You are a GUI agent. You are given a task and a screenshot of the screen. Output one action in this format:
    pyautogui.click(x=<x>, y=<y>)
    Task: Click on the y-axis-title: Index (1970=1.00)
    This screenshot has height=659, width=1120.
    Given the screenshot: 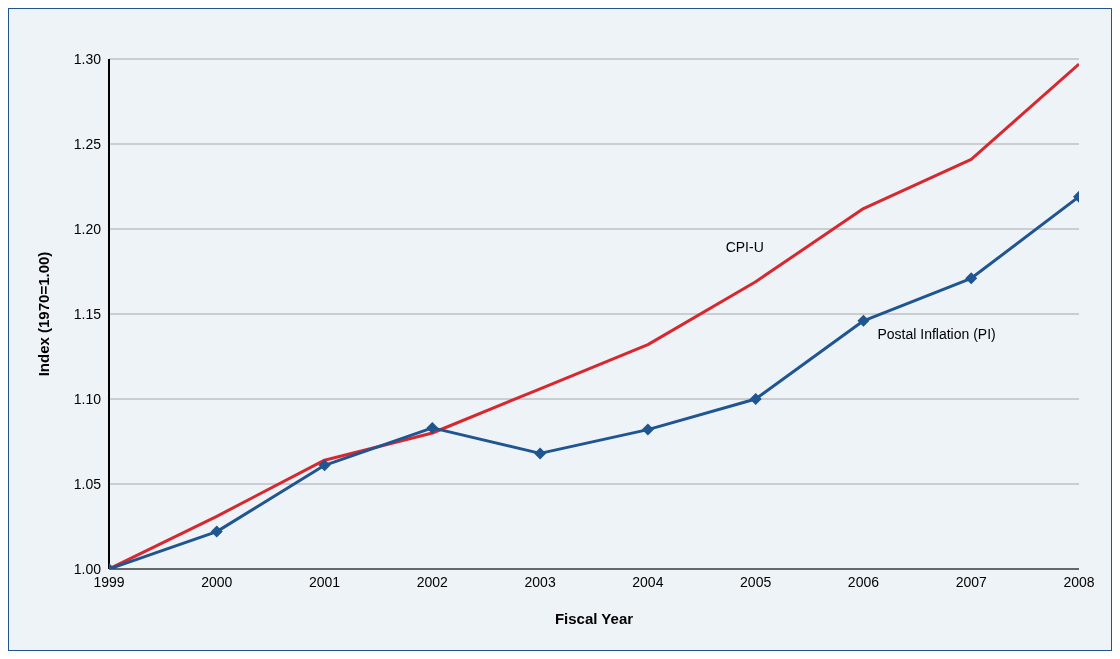 What is the action you would take?
    pyautogui.click(x=44, y=314)
    